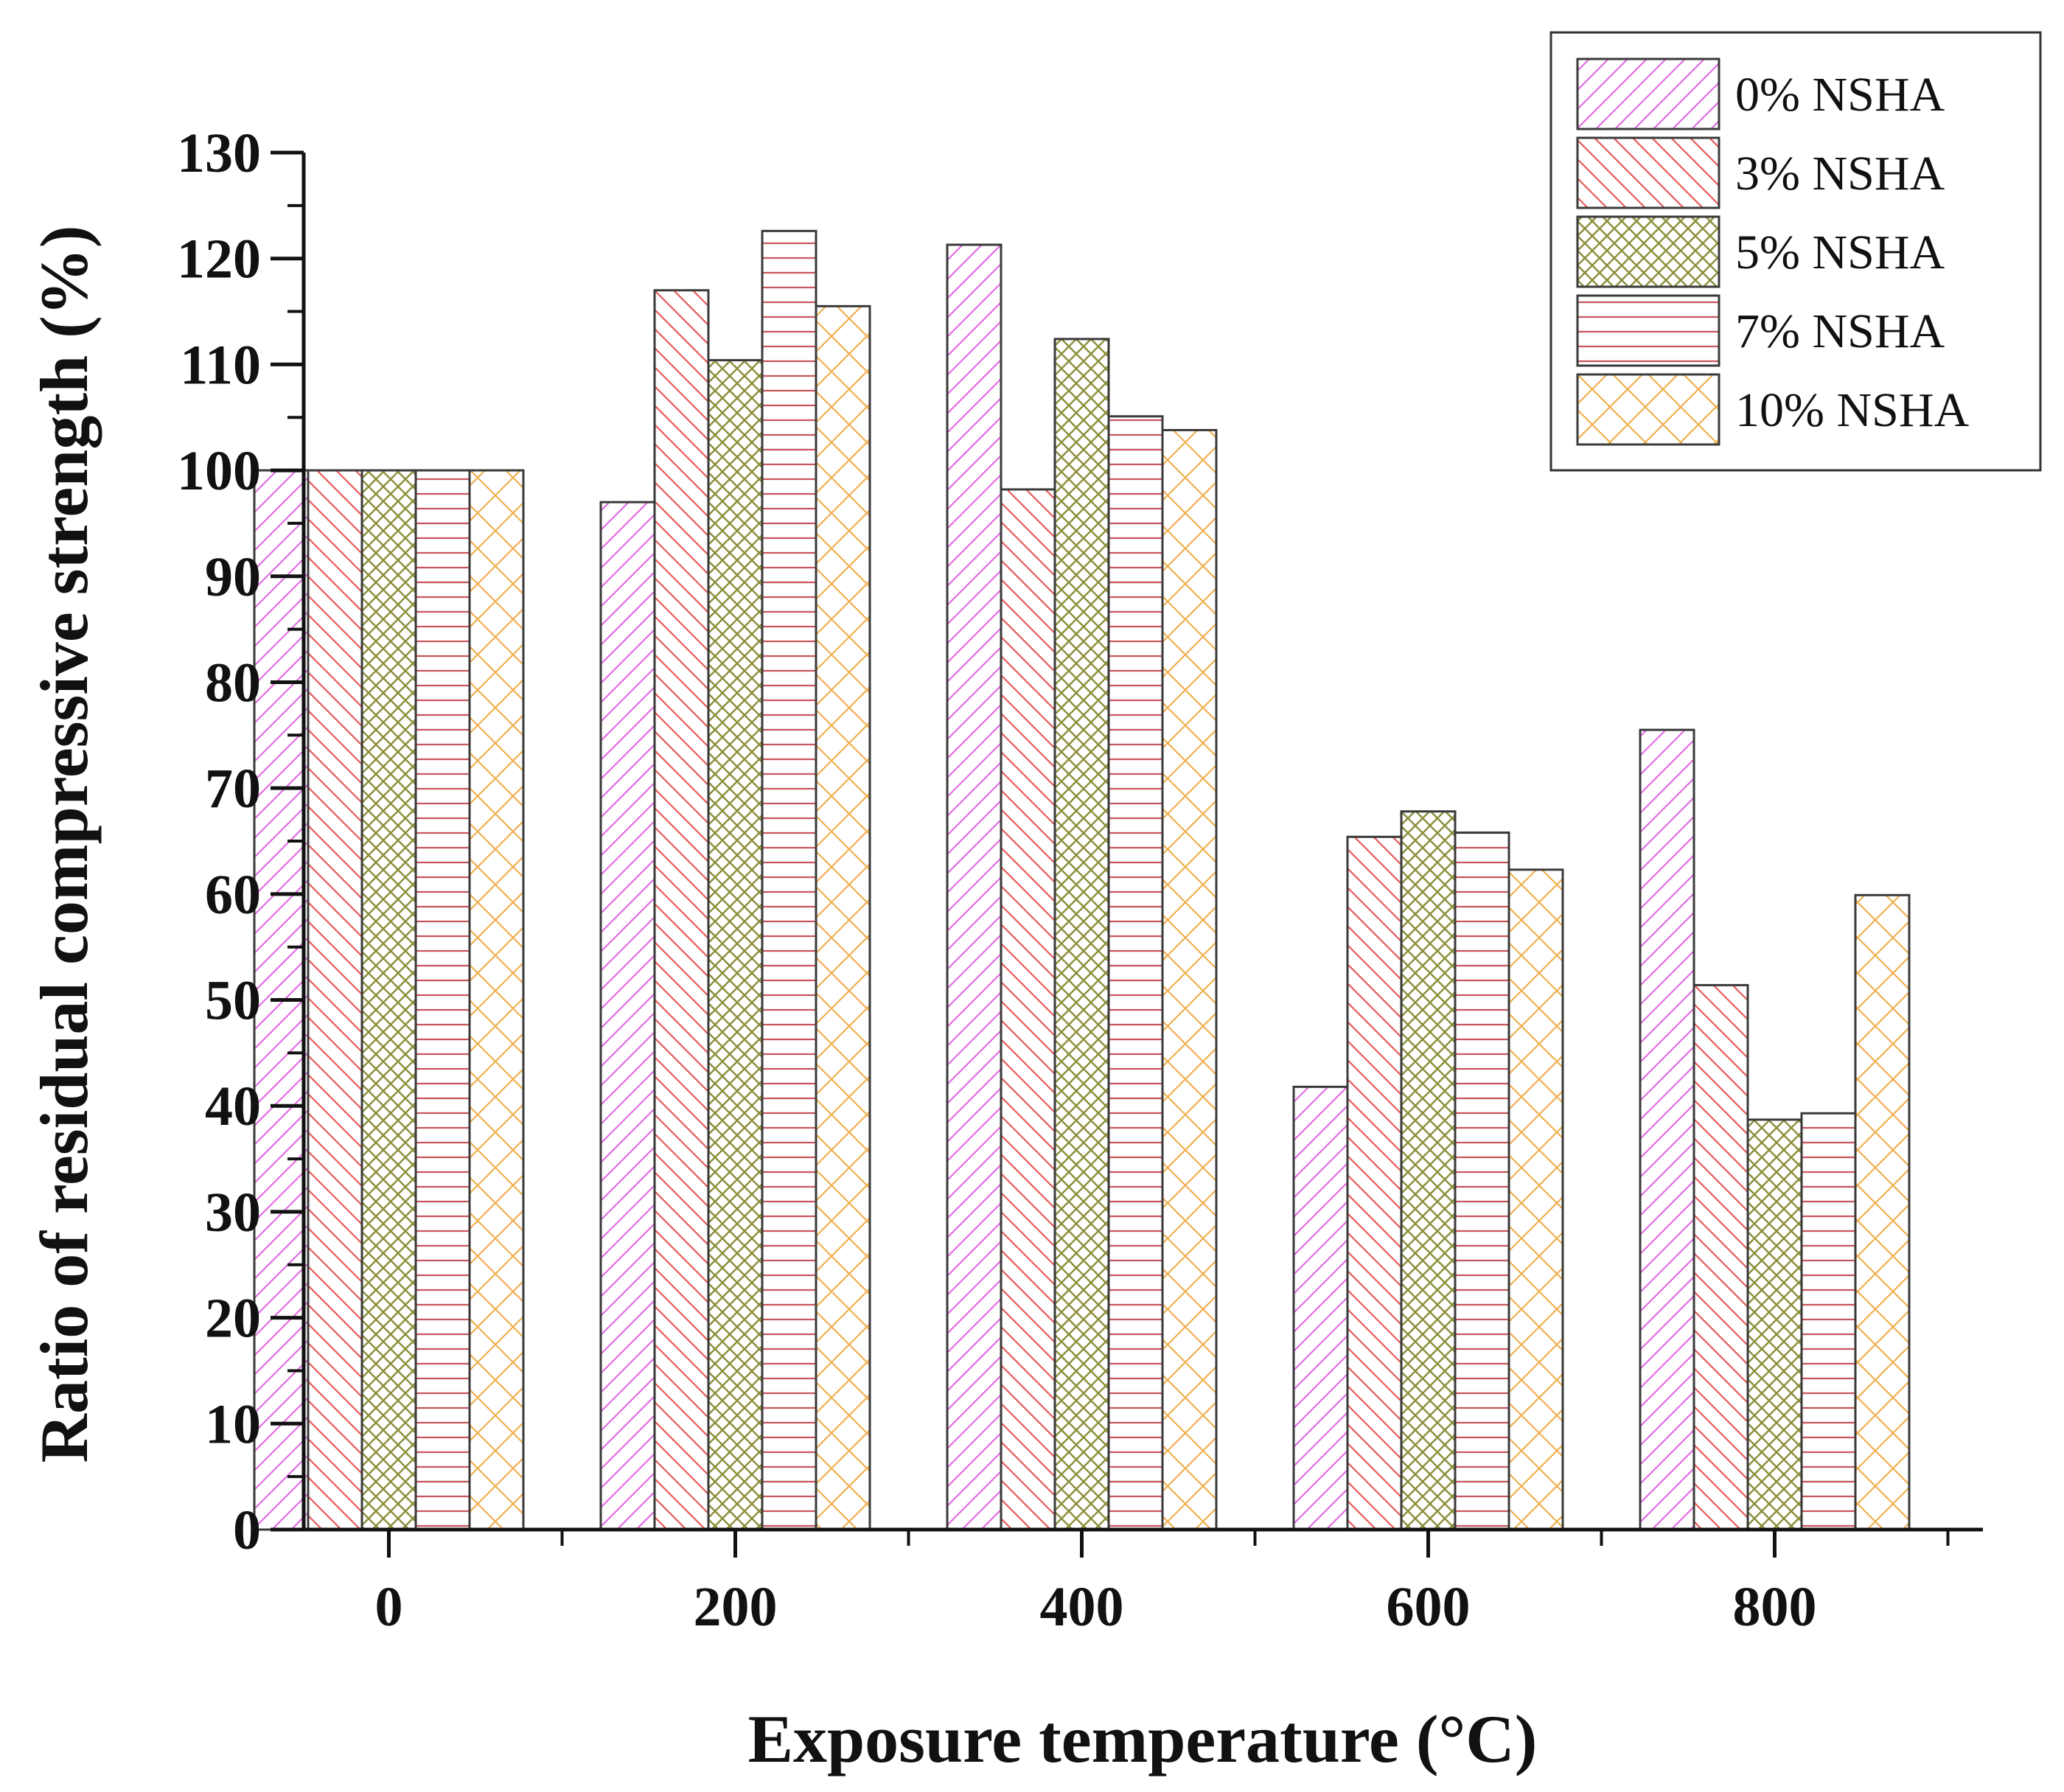  I want to click on y-tick-label: 20, so click(233, 1319).